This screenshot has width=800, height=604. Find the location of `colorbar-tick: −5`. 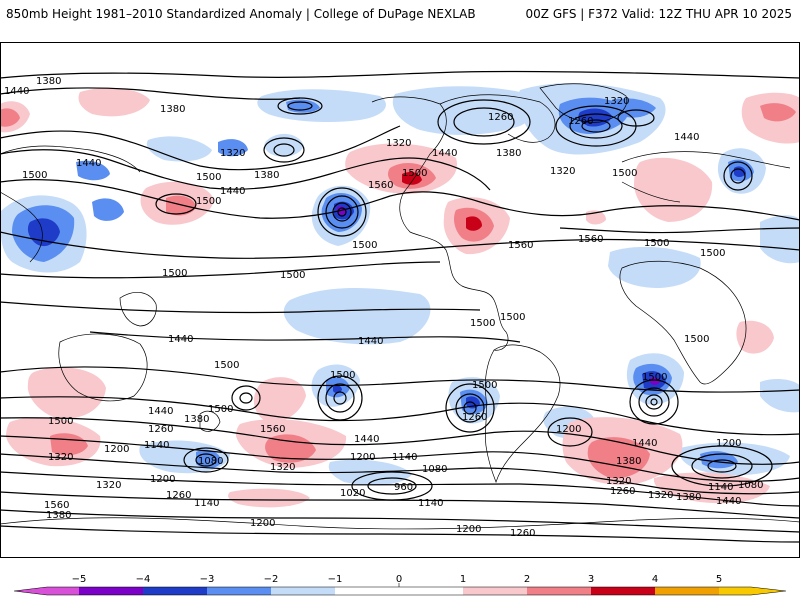

colorbar-tick: −5 is located at coordinates (79, 579).